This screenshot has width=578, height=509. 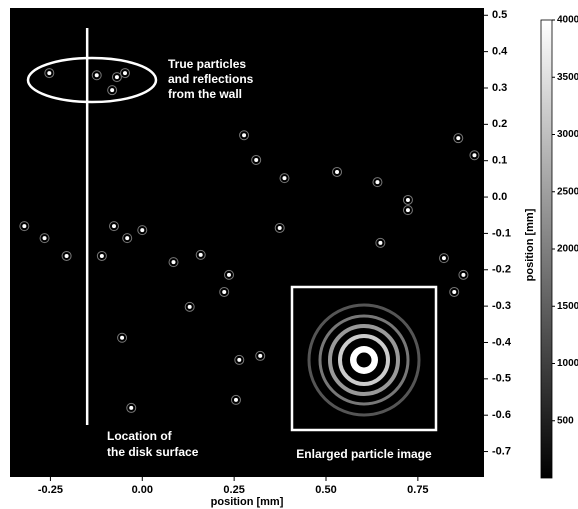 I want to click on annotation: Location of, so click(x=140, y=436).